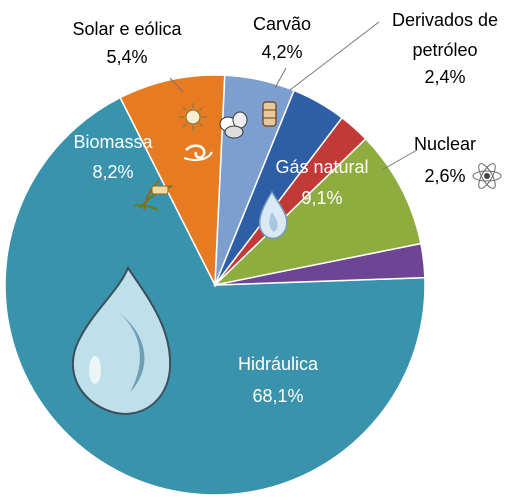  I want to click on water-drop-icon, so click(121, 340).